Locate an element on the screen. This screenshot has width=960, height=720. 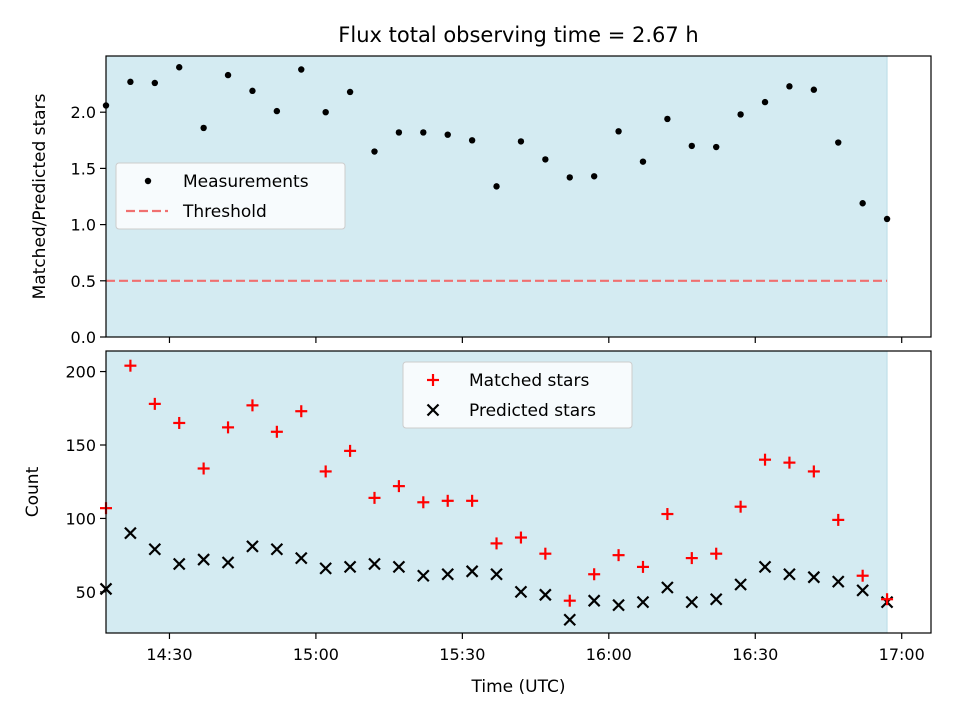
bottom-y-axis-label: Count is located at coordinates (33, 491).